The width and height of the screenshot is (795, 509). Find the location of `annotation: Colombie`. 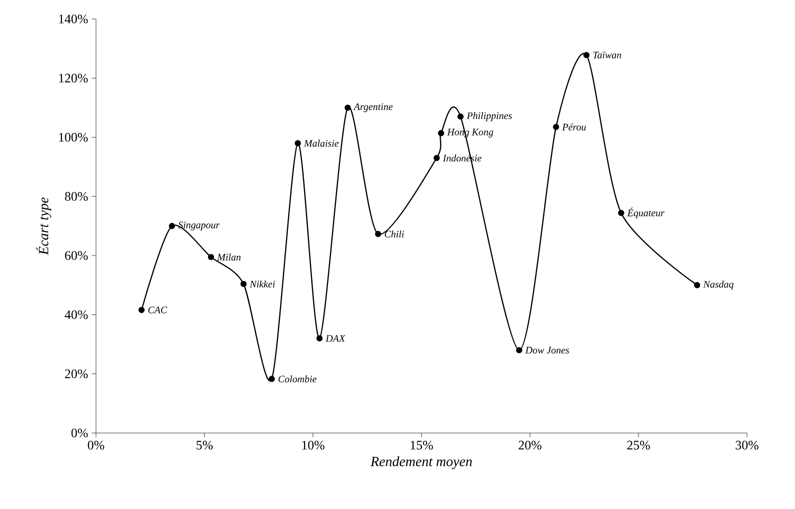

annotation: Colombie is located at coordinates (297, 378).